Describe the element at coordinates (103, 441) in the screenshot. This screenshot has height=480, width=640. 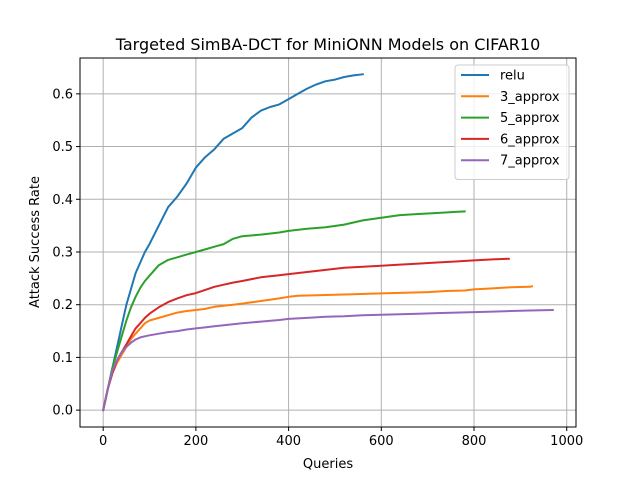
I see `x-tick-label: 0` at that location.